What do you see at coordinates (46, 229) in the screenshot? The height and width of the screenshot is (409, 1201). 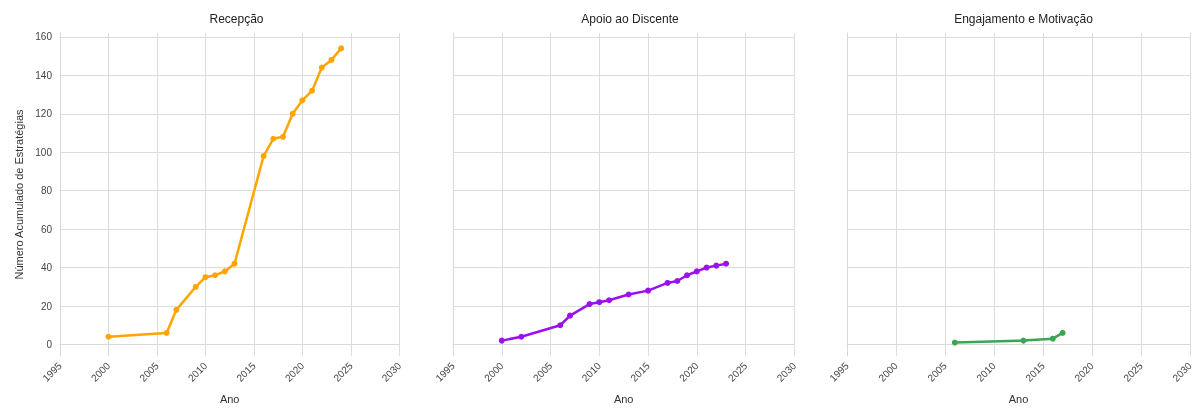 I see `y-tick-label: 60` at bounding box center [46, 229].